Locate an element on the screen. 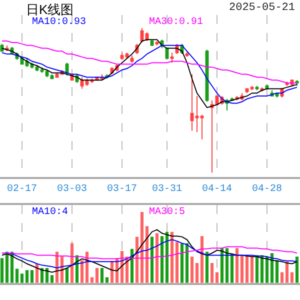 This screenshot has width=300, height=300. x-tick-label: 04-28 is located at coordinates (267, 189).